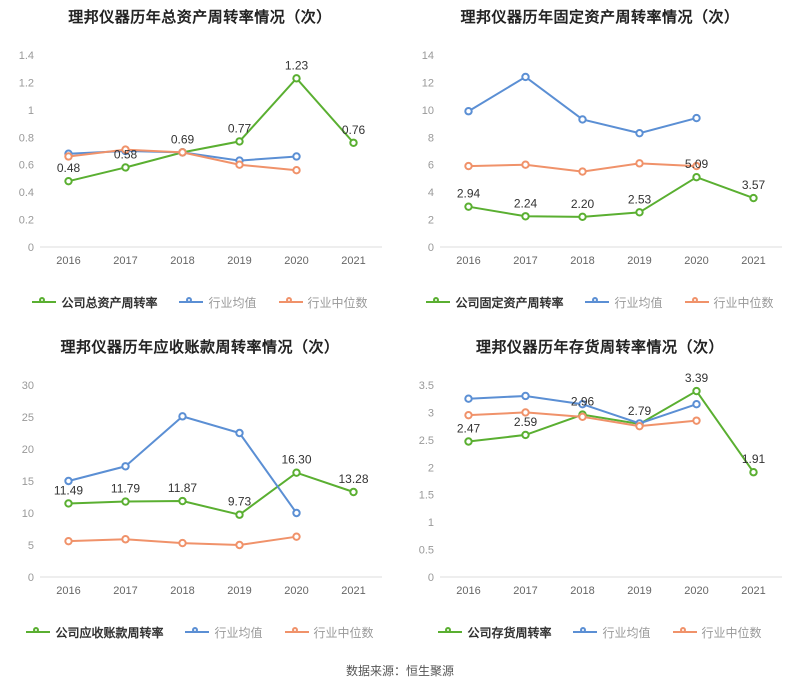  Describe the element at coordinates (296, 460) in the screenshot. I see `data-label: 16.30` at that location.